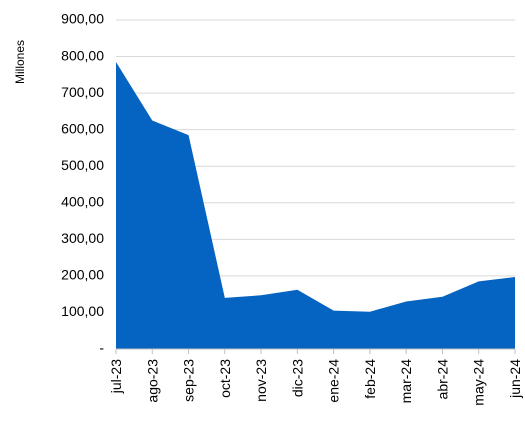 The image size is (525, 421). I want to click on y-tick-label: 900,00, so click(82, 19).